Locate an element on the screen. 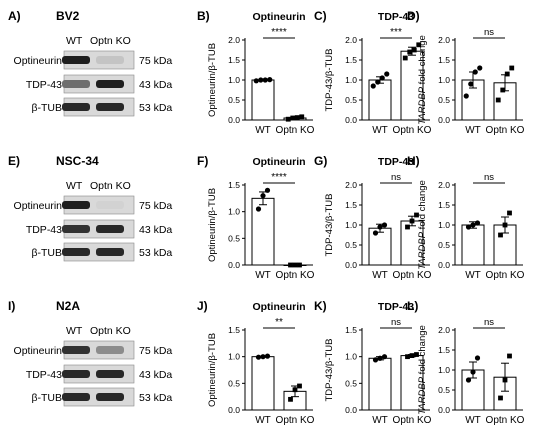 The width and height of the screenshot is (550, 437). panel-letter: I) is located at coordinates (11, 306).